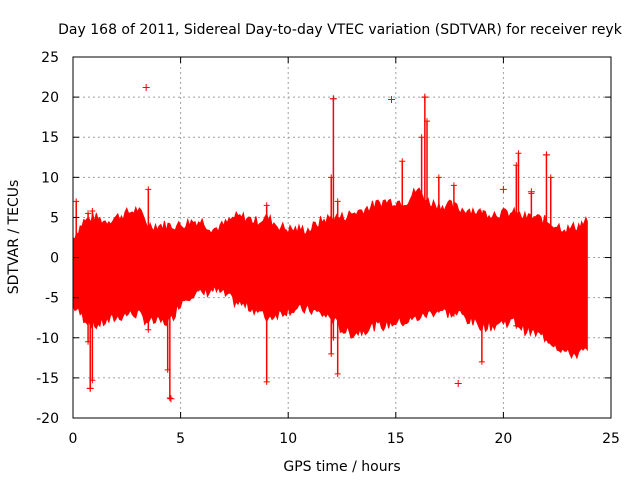 Image resolution: width=640 pixels, height=480 pixels. Describe the element at coordinates (47, 339) in the screenshot. I see `y-tick-label: -10` at that location.